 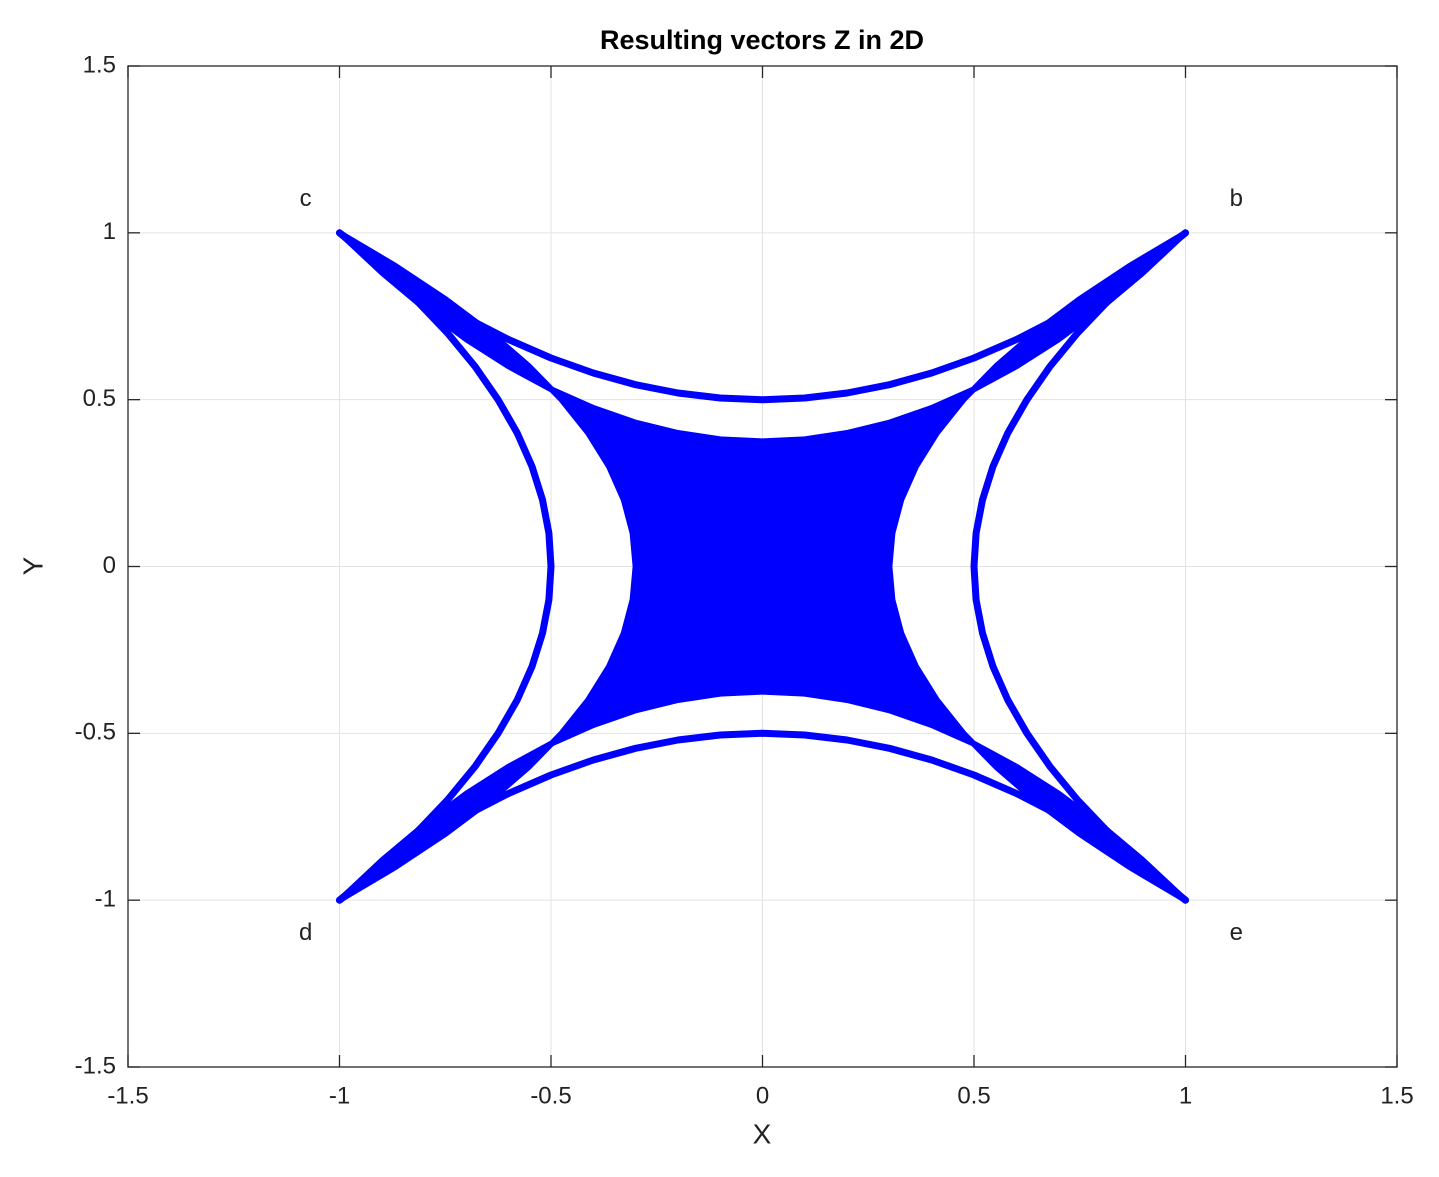 I want to click on annotation: b, so click(x=1236, y=198).